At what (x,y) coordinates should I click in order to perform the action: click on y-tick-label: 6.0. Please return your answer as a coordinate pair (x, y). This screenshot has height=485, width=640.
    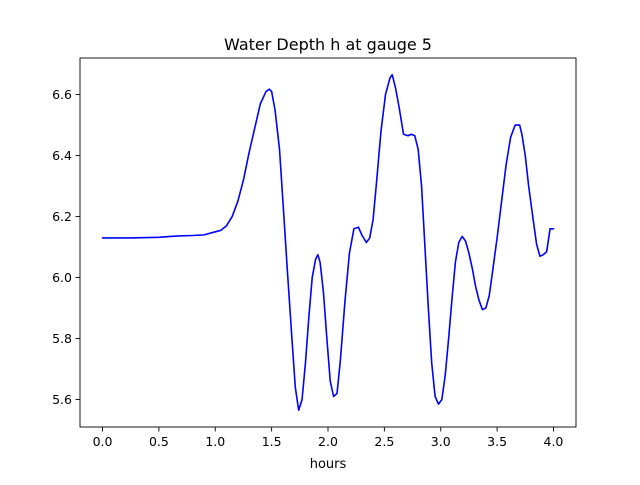
    Looking at the image, I should click on (62, 277).